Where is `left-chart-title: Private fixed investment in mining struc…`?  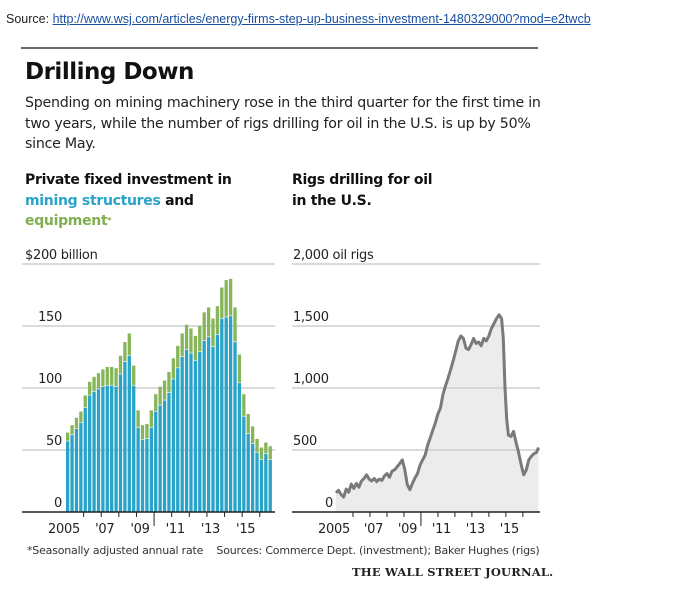
left-chart-title: Private fixed investment in mining struc… is located at coordinates (128, 201).